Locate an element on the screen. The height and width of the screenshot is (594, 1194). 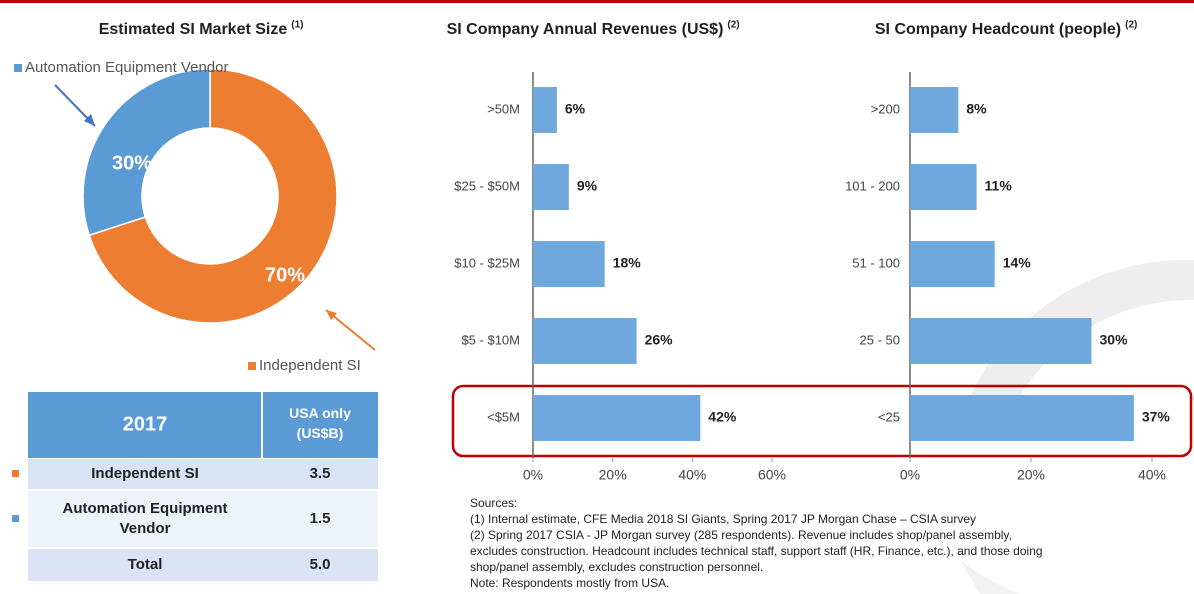
data-label: 18% is located at coordinates (627, 263).